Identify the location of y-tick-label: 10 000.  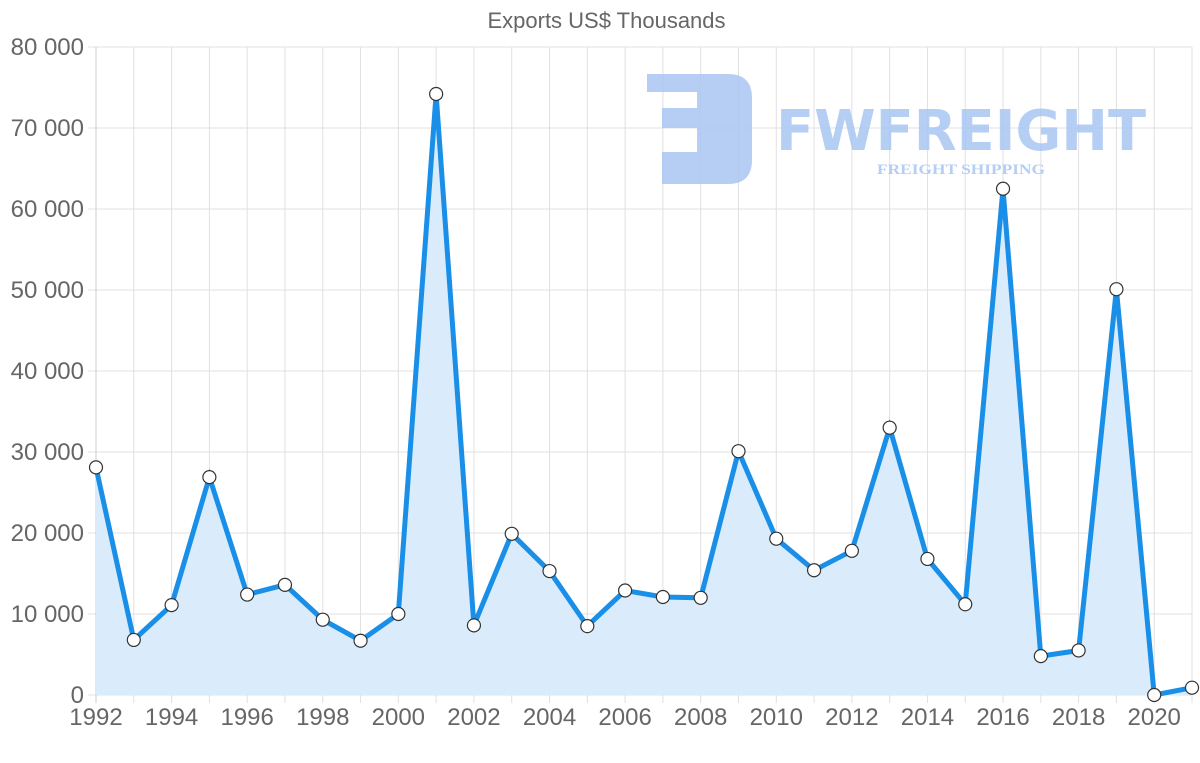
(47, 614).